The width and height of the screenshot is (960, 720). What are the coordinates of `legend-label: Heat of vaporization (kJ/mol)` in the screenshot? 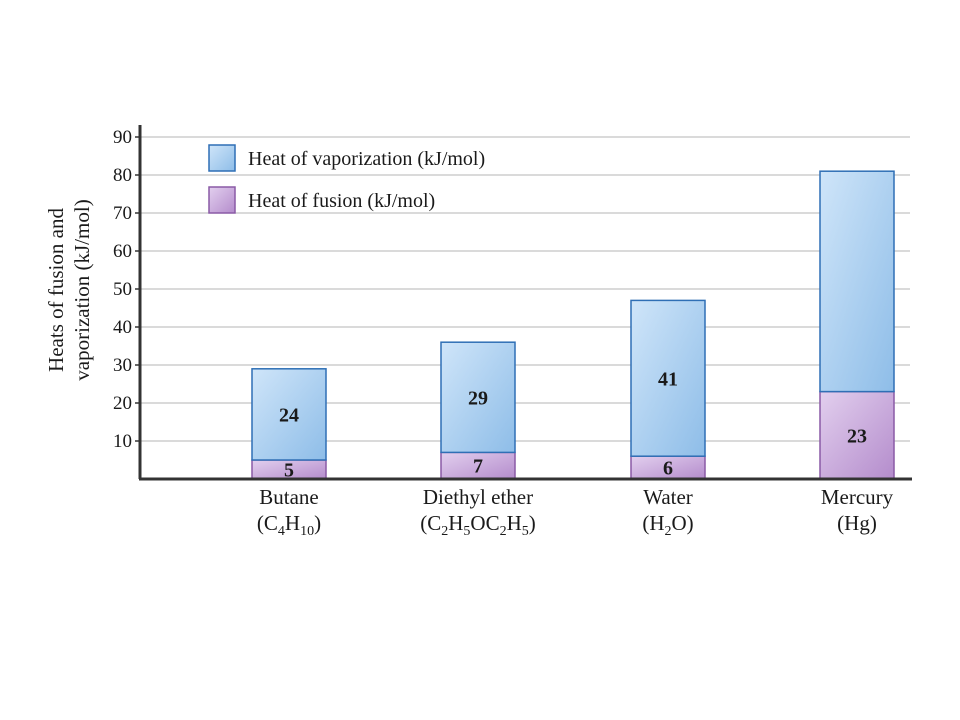 It's located at (366, 159).